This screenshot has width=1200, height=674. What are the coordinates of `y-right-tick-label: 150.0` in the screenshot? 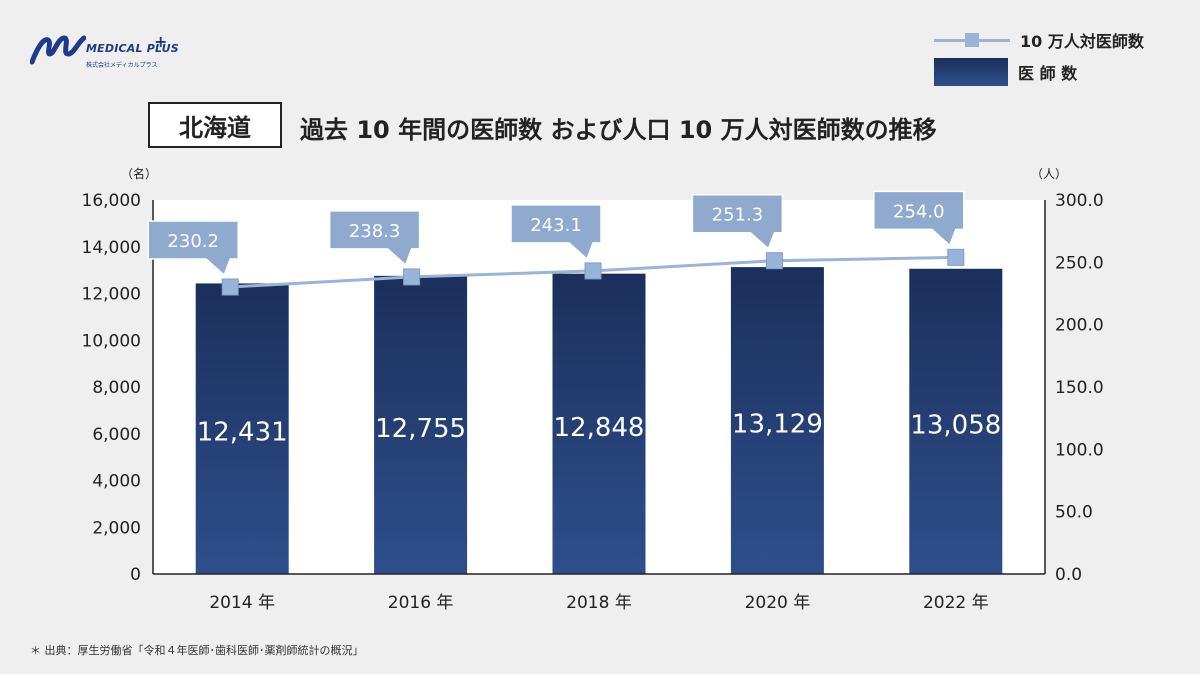 It's located at (1079, 388).